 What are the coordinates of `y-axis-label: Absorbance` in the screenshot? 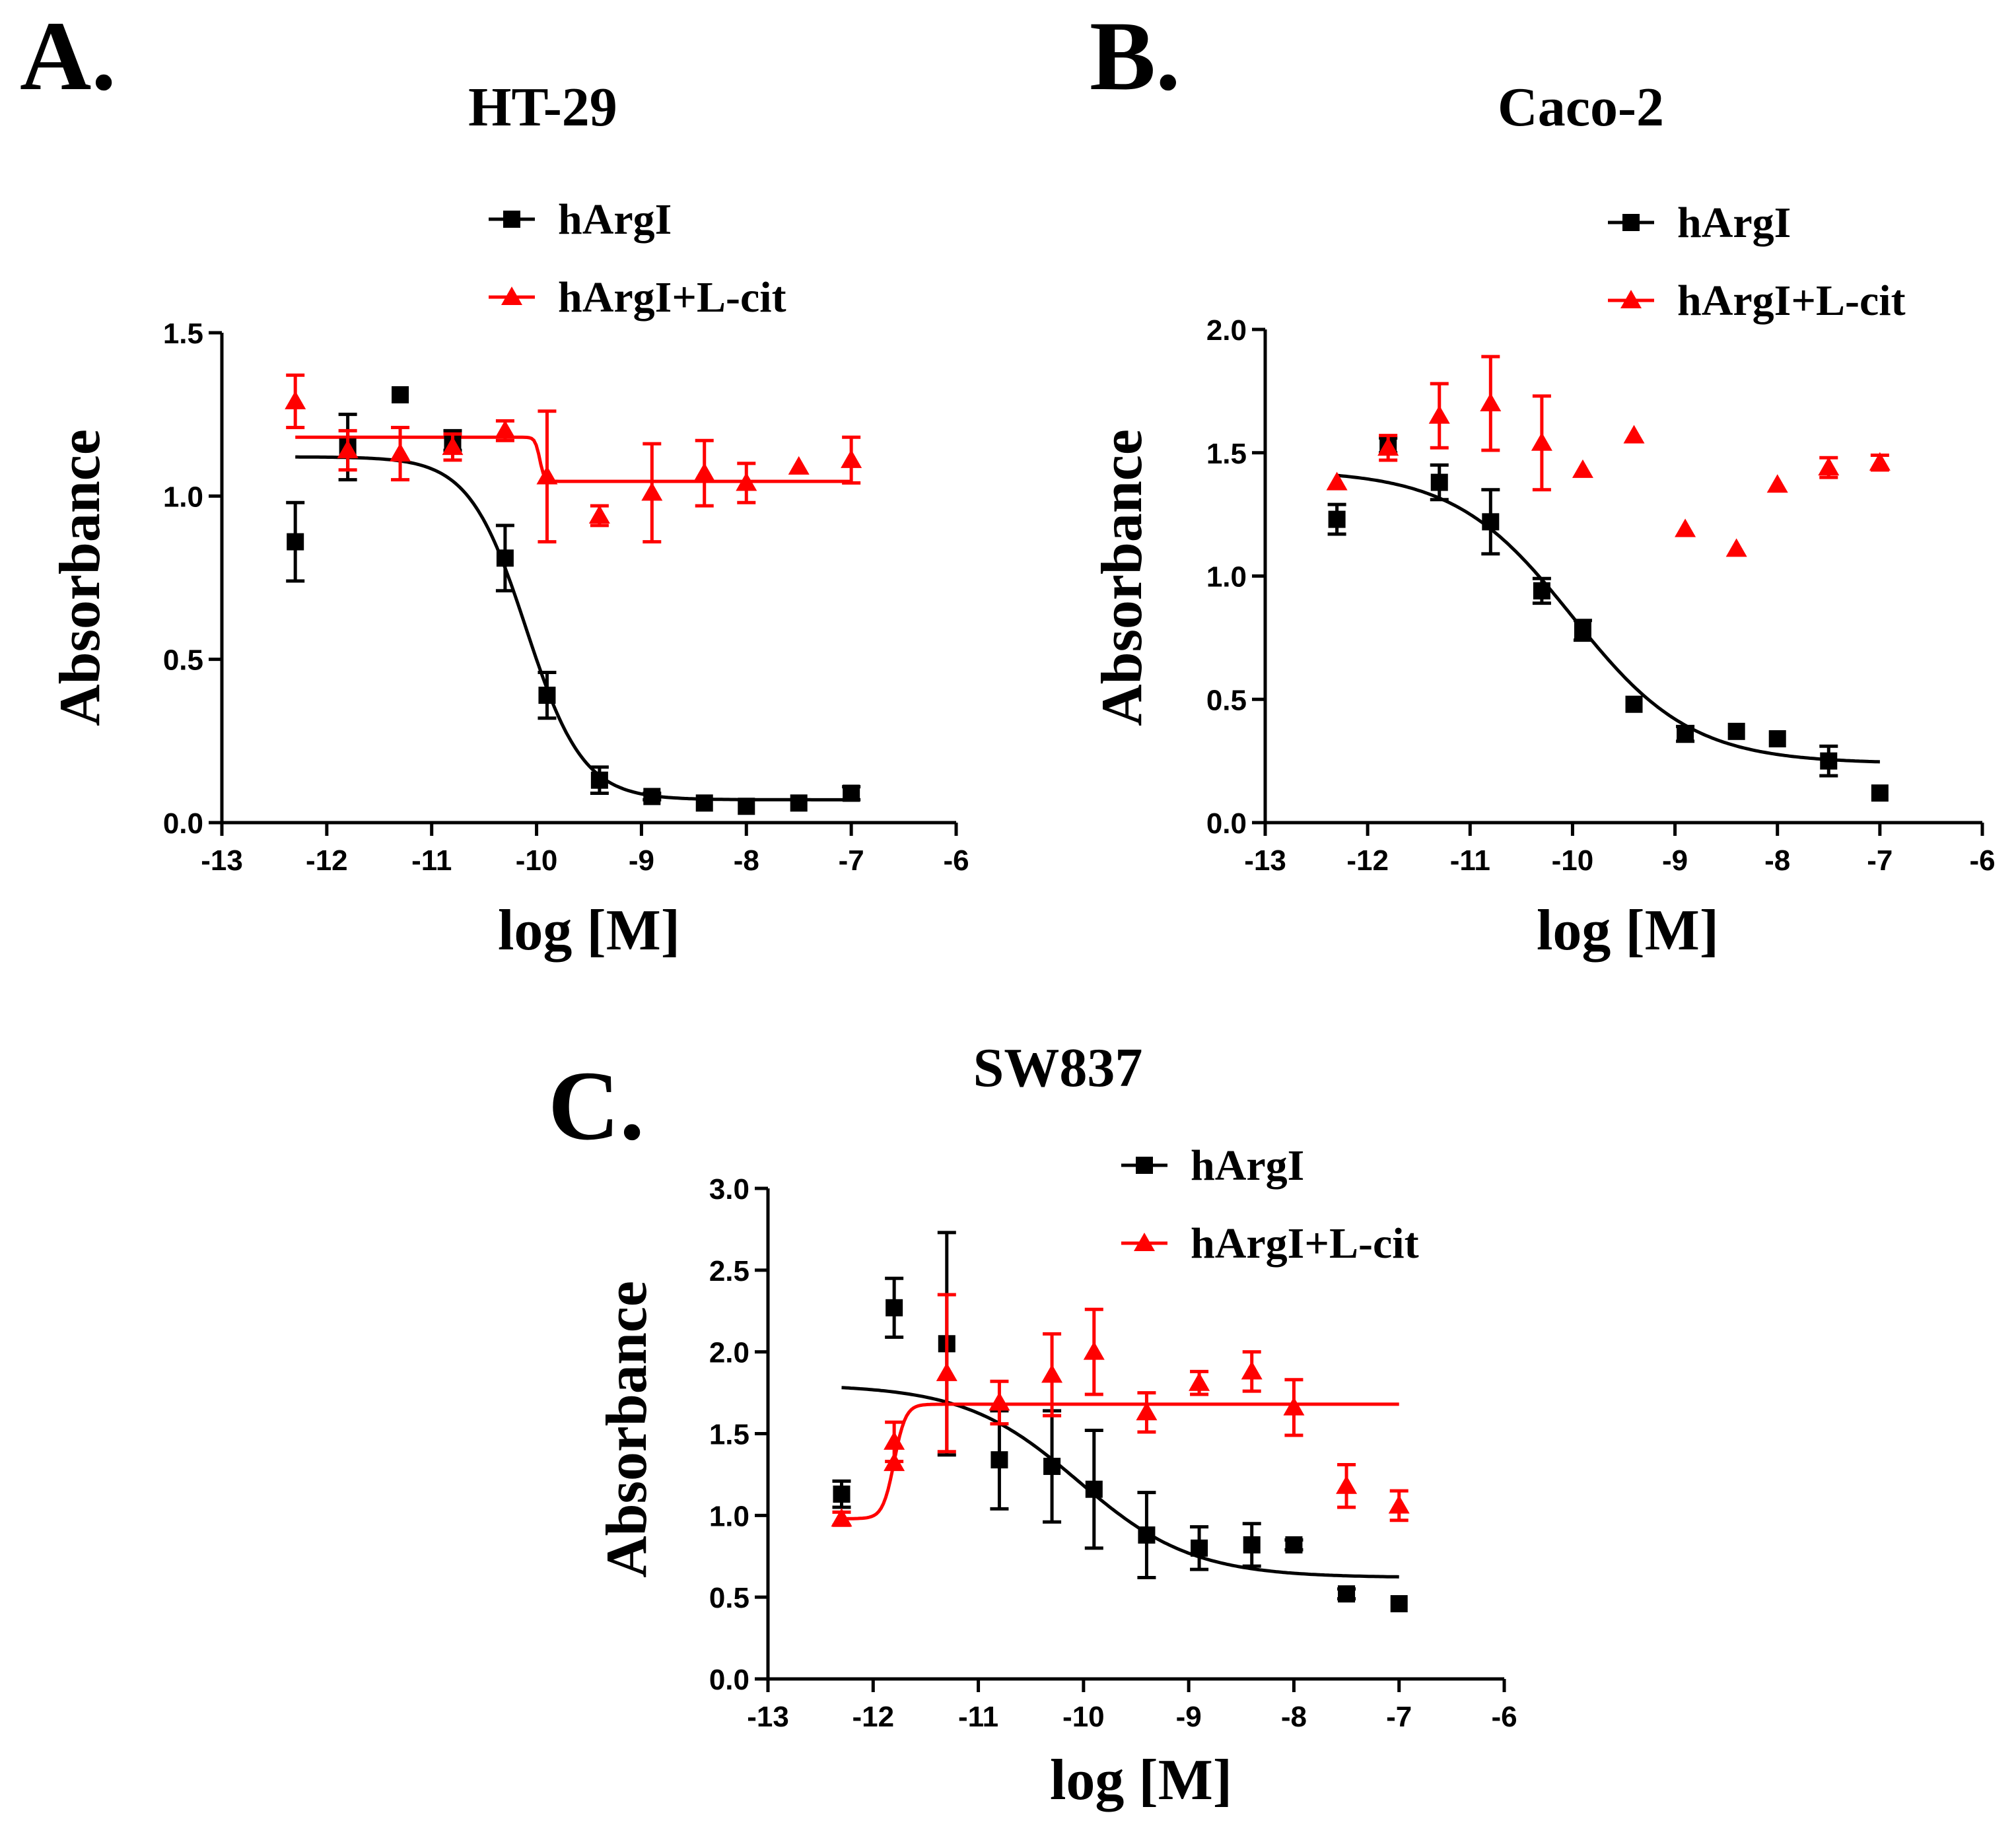 It's located at (1122, 577).